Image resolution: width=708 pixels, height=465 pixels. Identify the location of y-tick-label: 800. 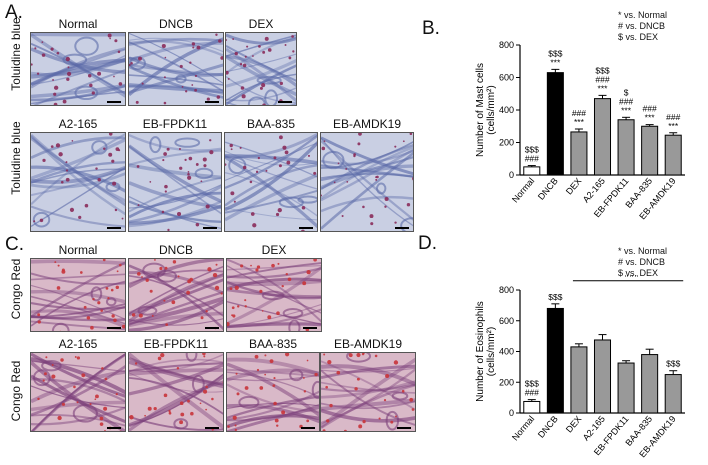
(506, 290).